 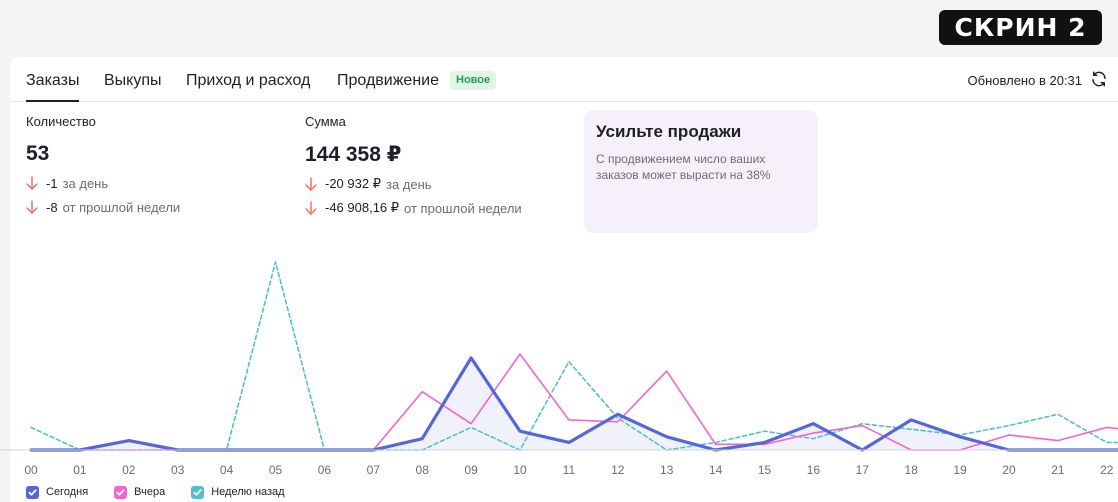 What do you see at coordinates (53, 87) in the screenshot?
I see `tab-orders: Заказы` at bounding box center [53, 87].